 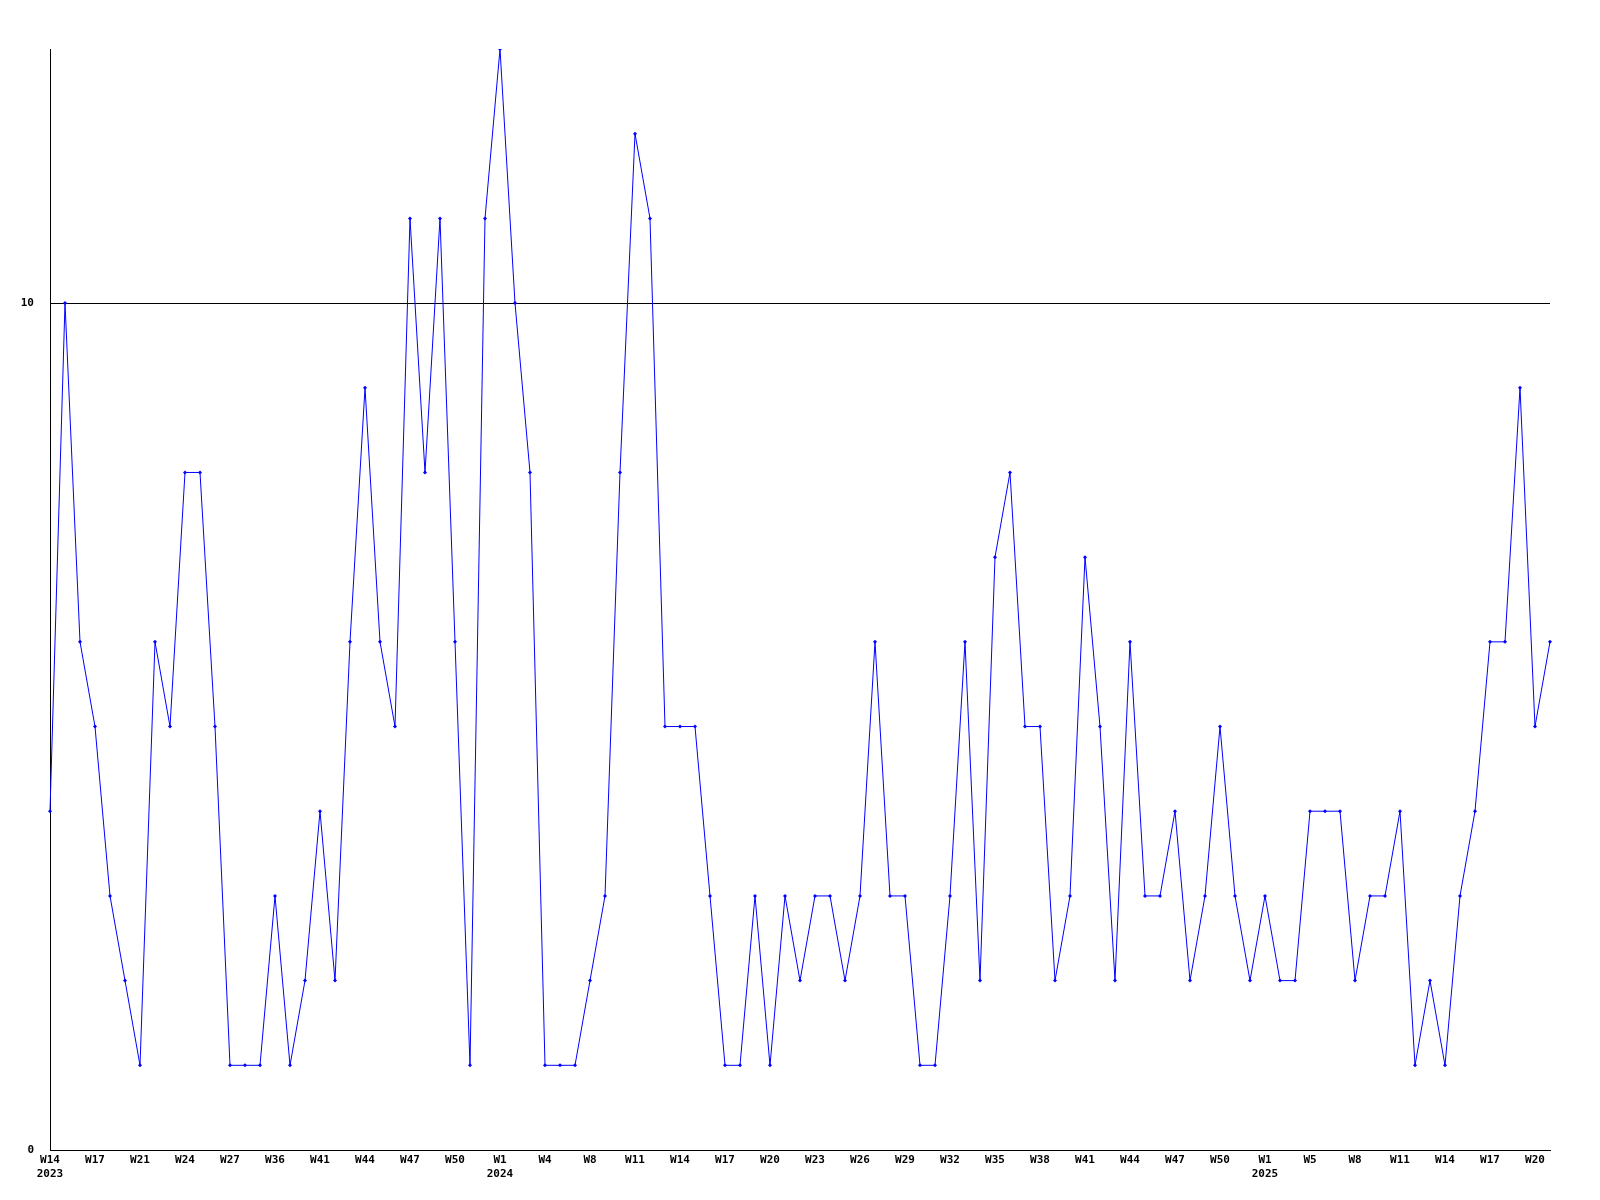 What do you see at coordinates (995, 1160) in the screenshot?
I see `x-tick-label: W35` at bounding box center [995, 1160].